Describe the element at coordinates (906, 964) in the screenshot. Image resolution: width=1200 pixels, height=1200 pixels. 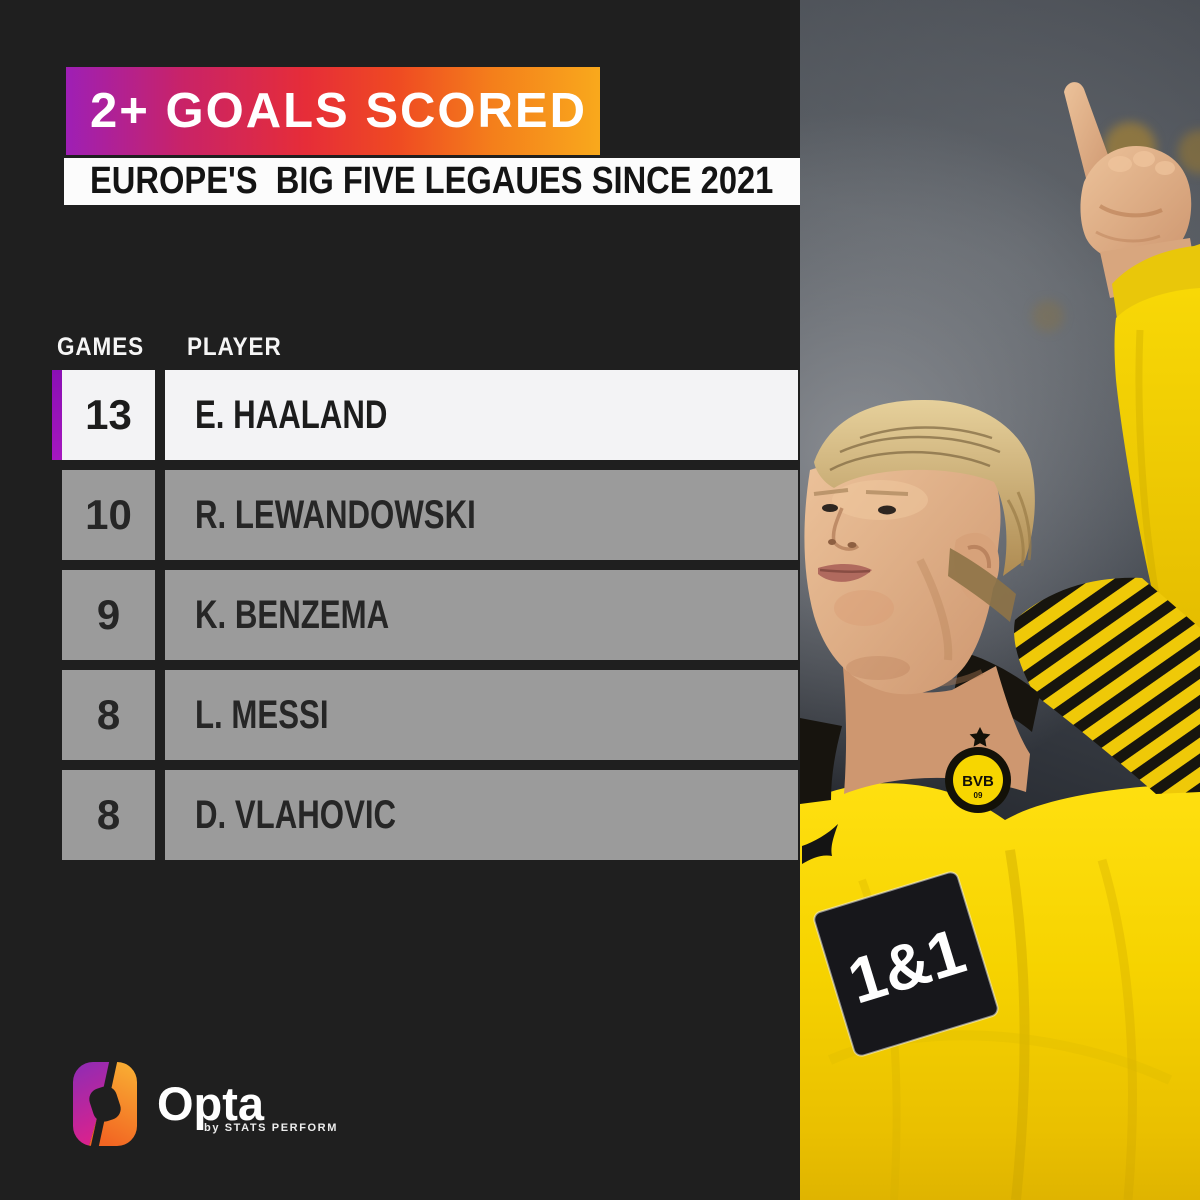
I see `sponsor-patch: 1&1` at that location.